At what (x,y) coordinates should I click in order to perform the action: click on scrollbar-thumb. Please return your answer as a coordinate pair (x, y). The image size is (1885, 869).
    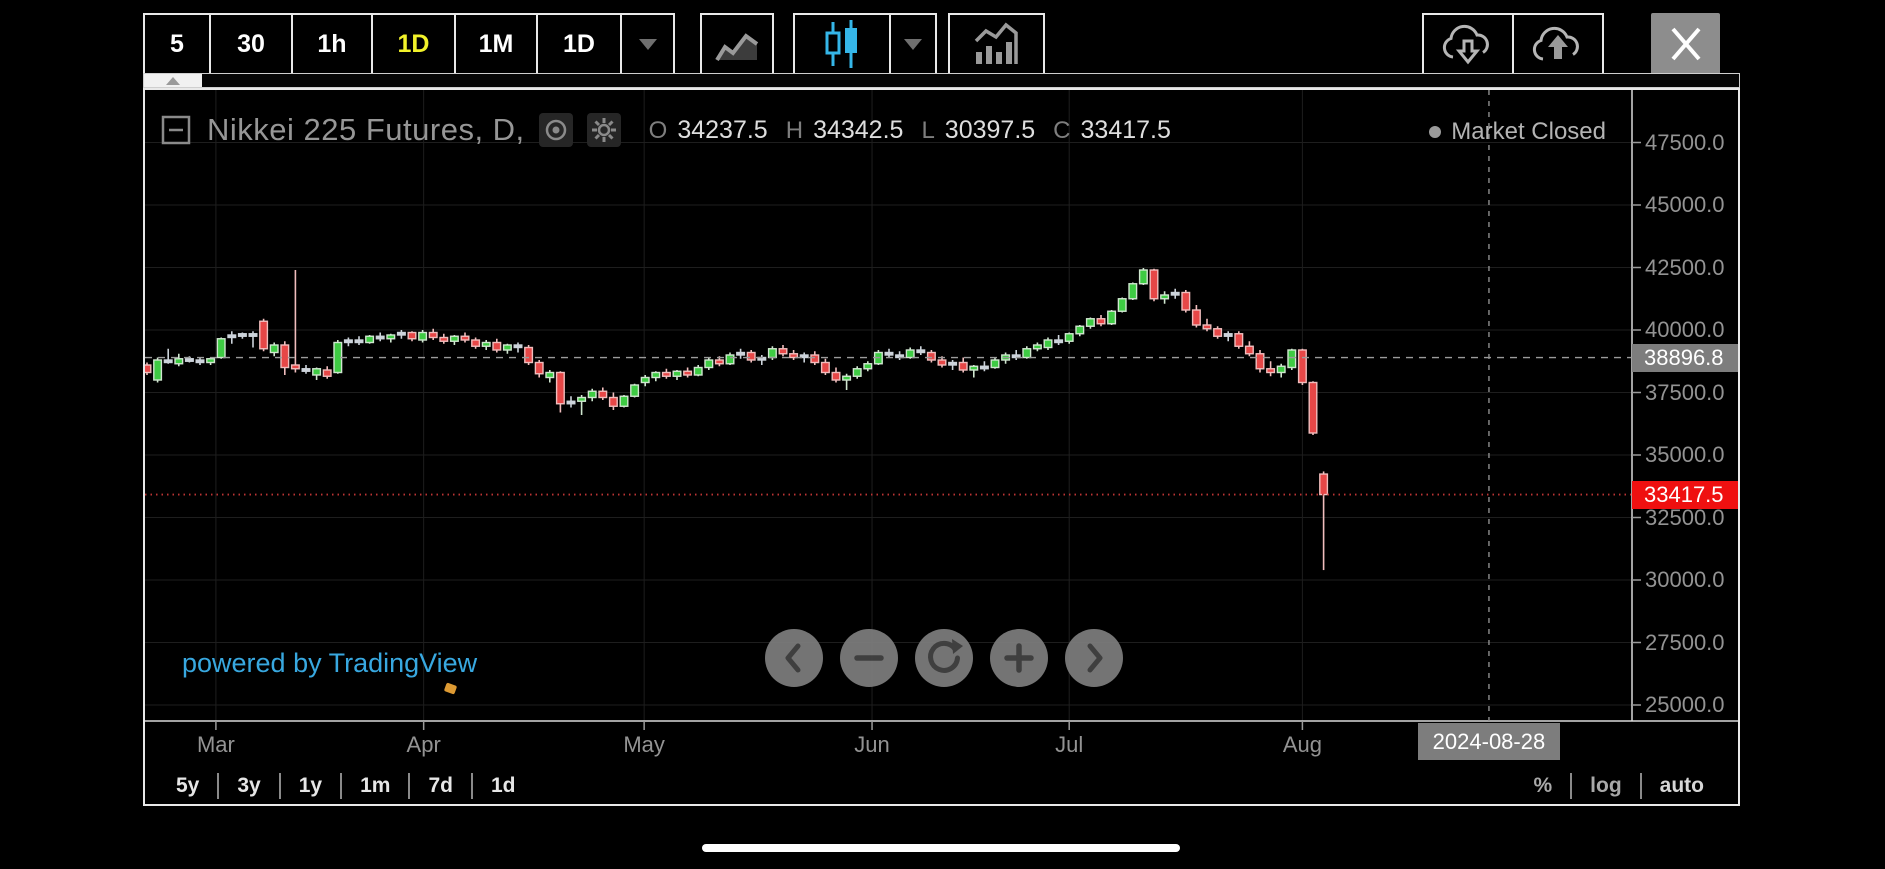
    Looking at the image, I should click on (173, 80).